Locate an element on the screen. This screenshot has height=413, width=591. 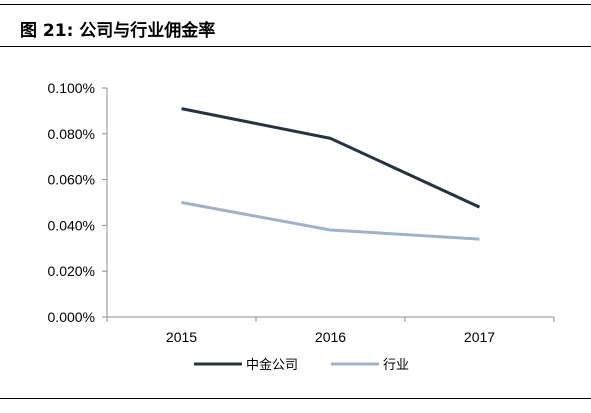
title-rule is located at coordinates (295, 46).